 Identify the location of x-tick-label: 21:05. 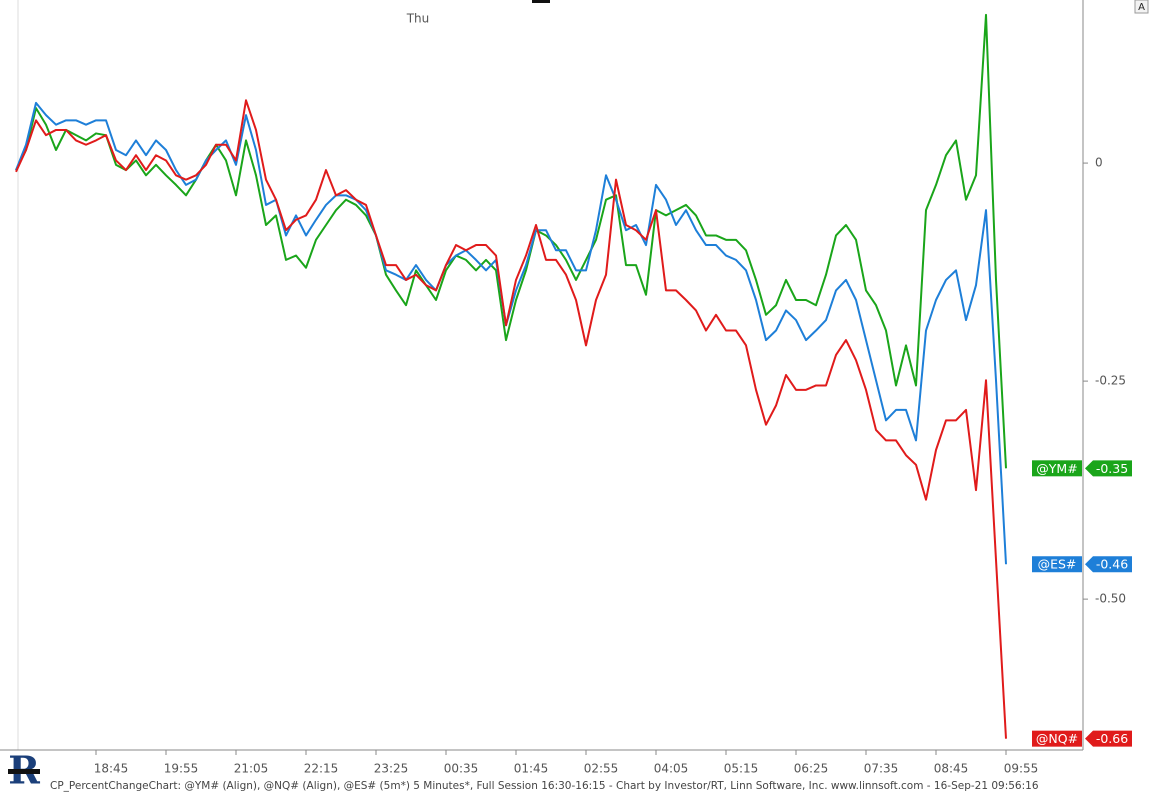
(251, 769).